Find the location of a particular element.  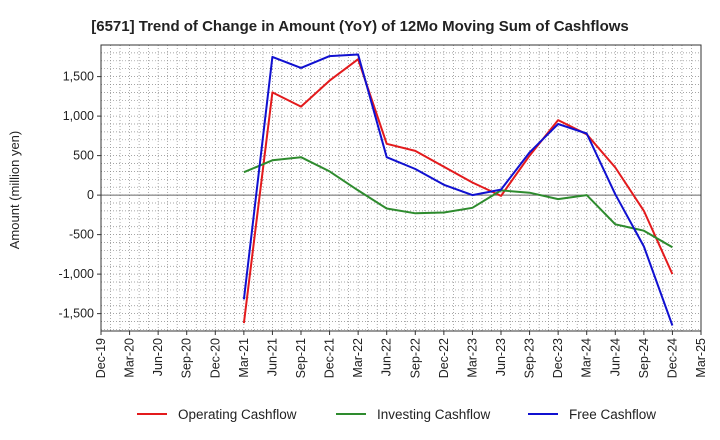

x-tick-label: Sep-20 is located at coordinates (187, 358).